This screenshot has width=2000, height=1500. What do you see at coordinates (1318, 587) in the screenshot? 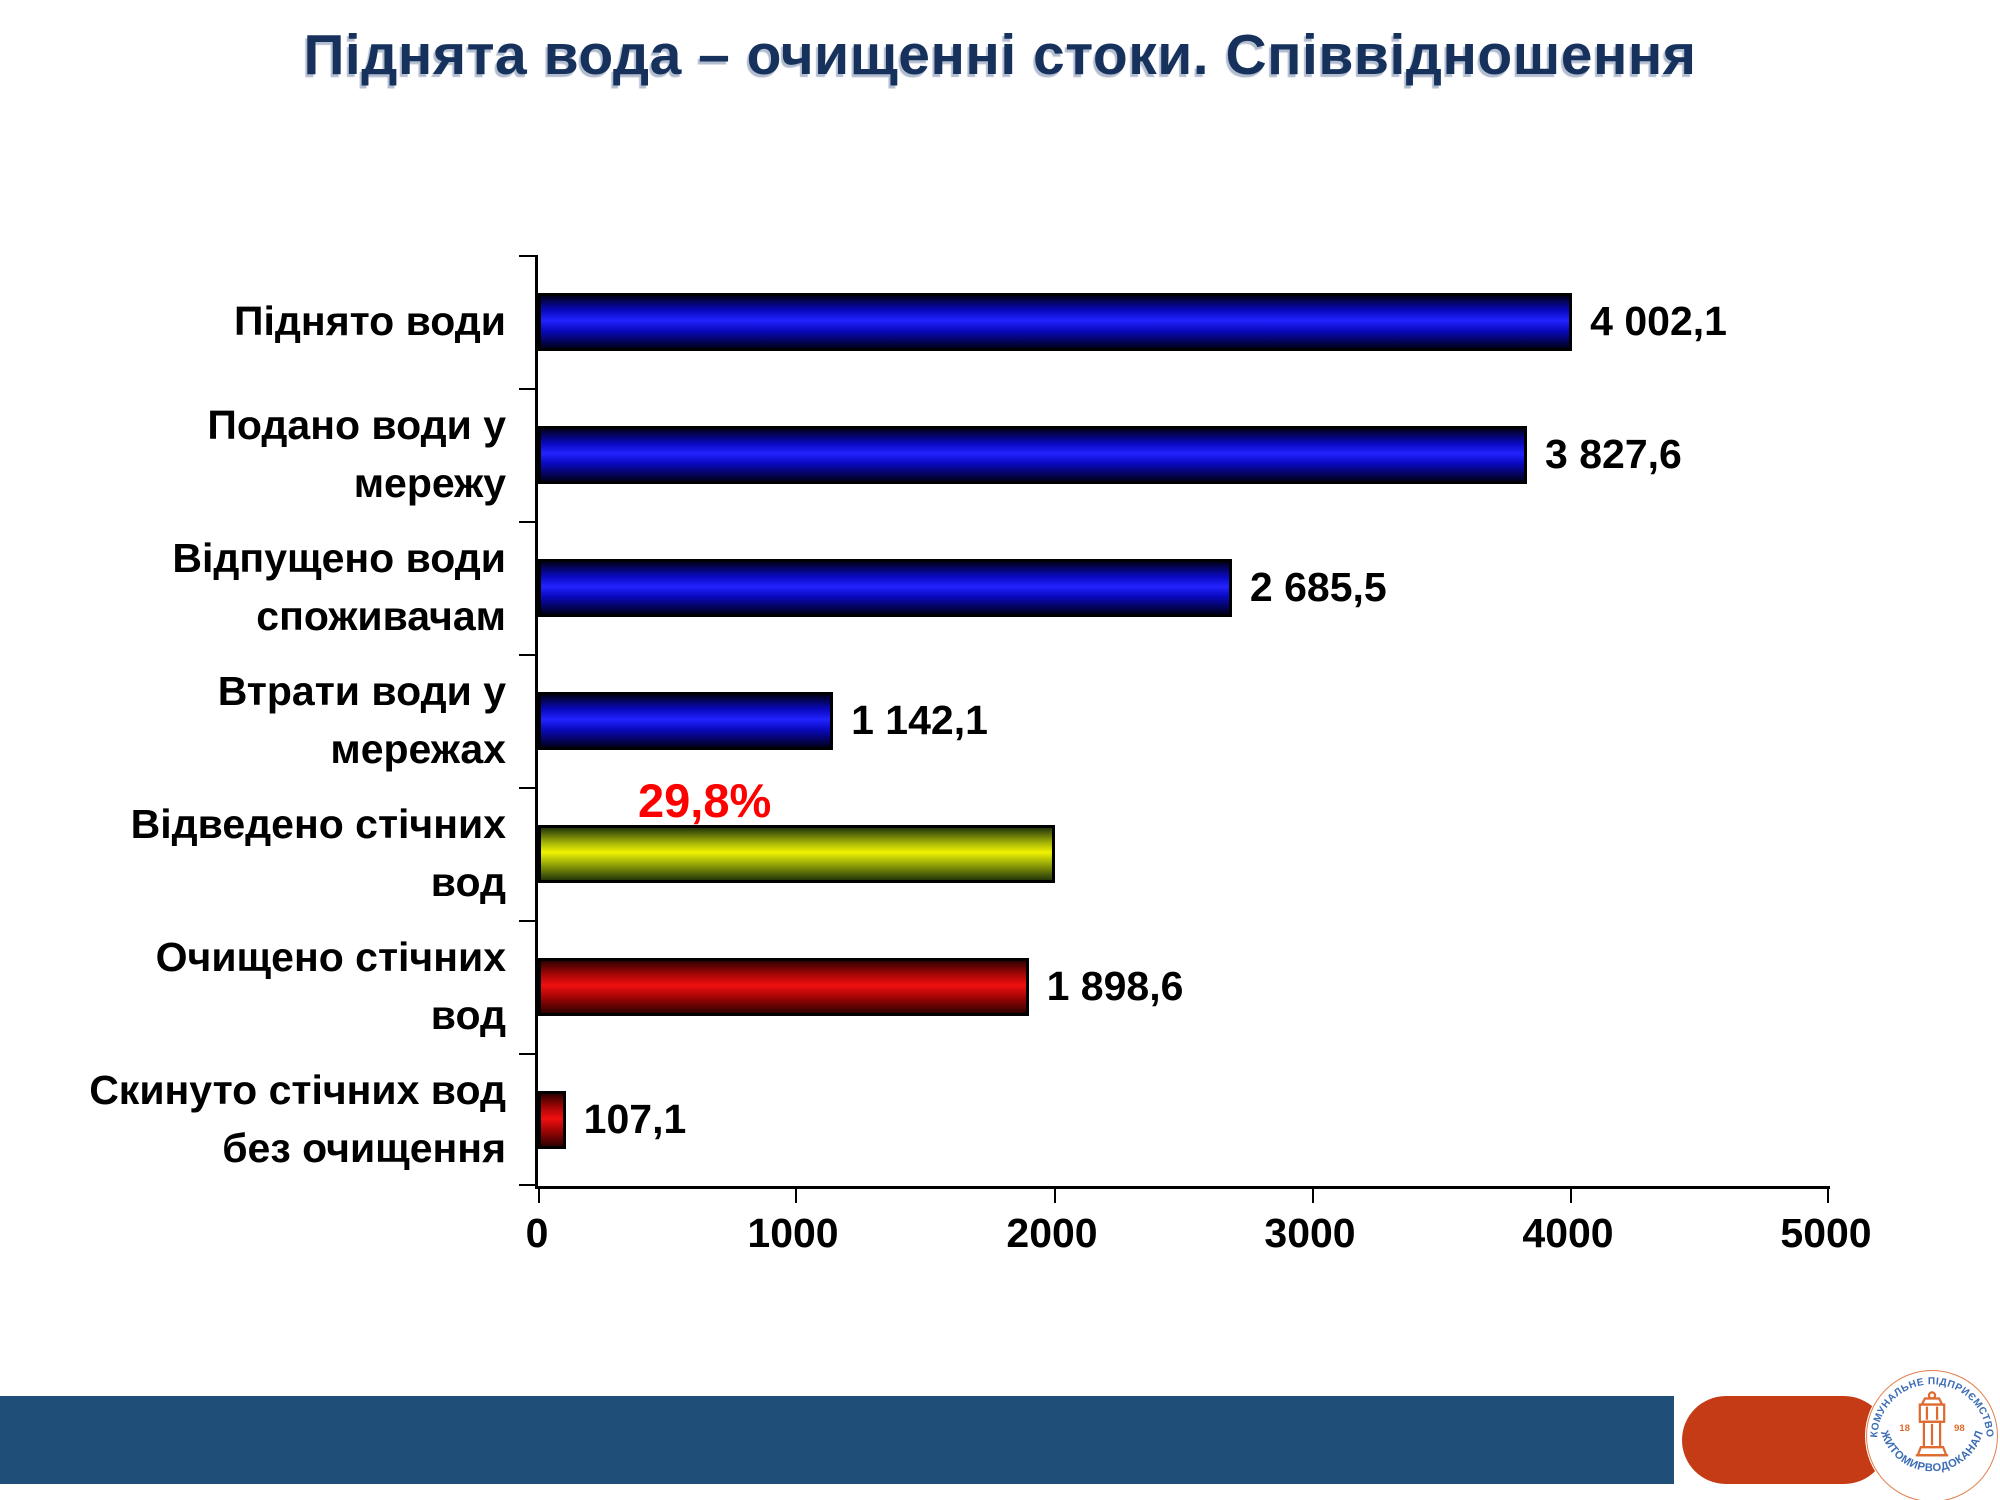
I see `bar-value-label: 2 685,5` at bounding box center [1318, 587].